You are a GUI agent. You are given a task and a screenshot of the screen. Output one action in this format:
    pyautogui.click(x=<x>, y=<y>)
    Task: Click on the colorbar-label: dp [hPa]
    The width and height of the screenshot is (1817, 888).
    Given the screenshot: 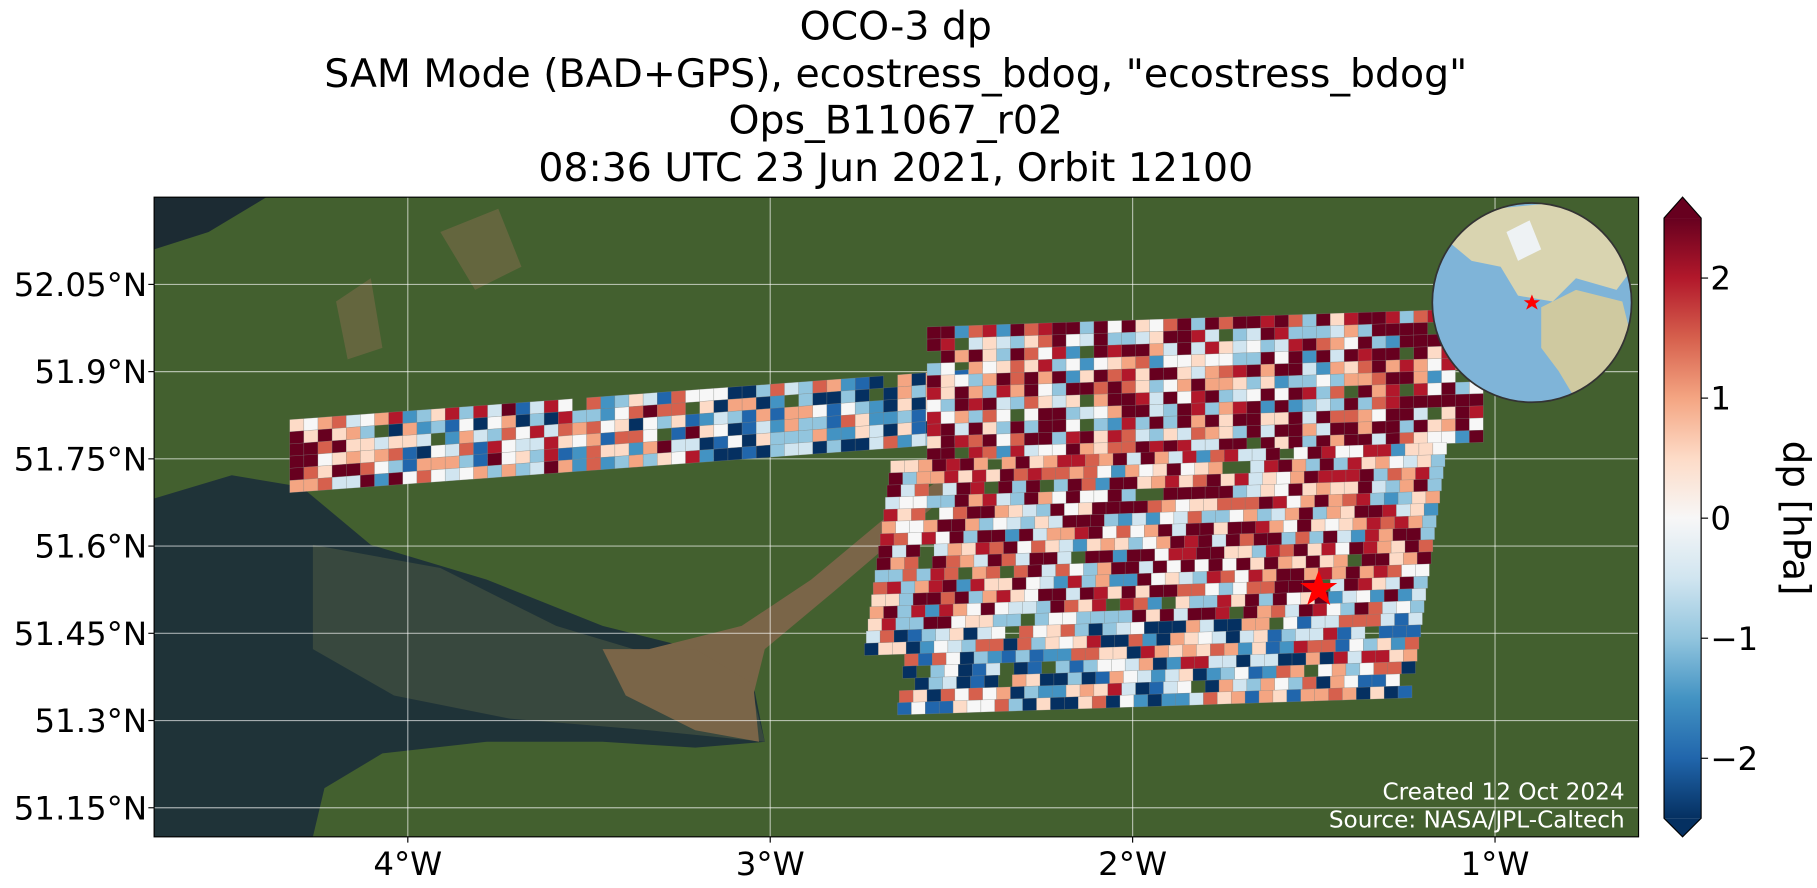 What is the action you would take?
    pyautogui.click(x=1795, y=518)
    